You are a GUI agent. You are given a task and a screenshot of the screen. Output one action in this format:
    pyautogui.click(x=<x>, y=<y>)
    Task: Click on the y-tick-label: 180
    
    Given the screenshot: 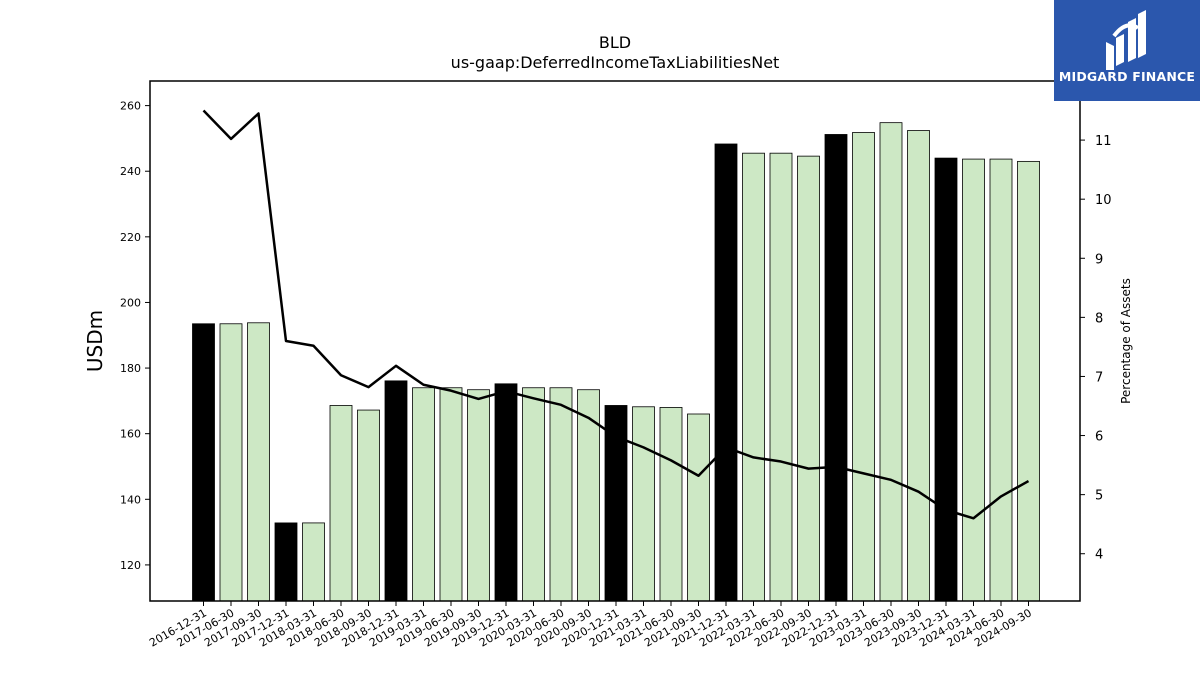 What is the action you would take?
    pyautogui.click(x=130, y=368)
    